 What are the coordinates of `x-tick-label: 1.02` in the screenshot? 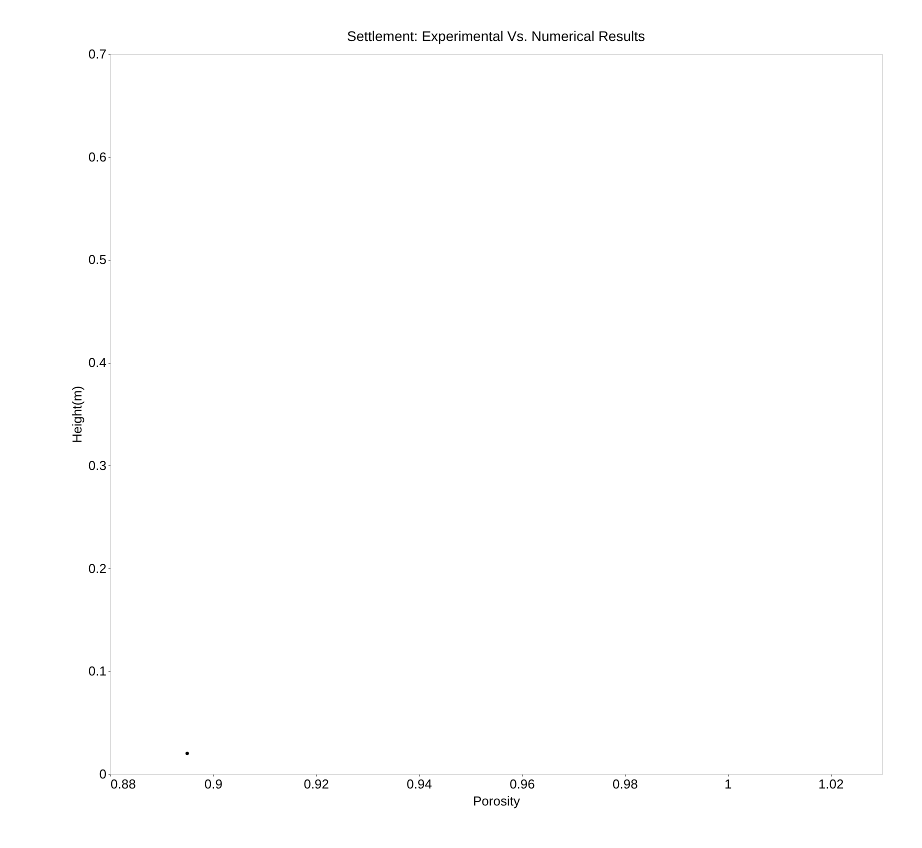 It's located at (831, 784).